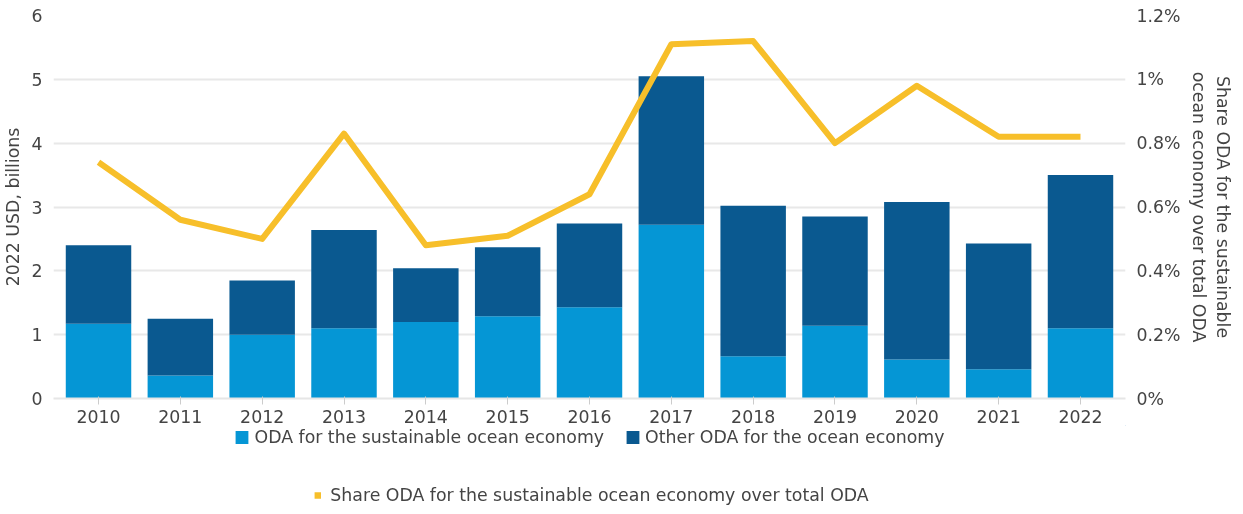 Image resolution: width=1243 pixels, height=514 pixels. What do you see at coordinates (1158, 207) in the screenshot?
I see `y2-tick-label: 0.6%` at bounding box center [1158, 207].